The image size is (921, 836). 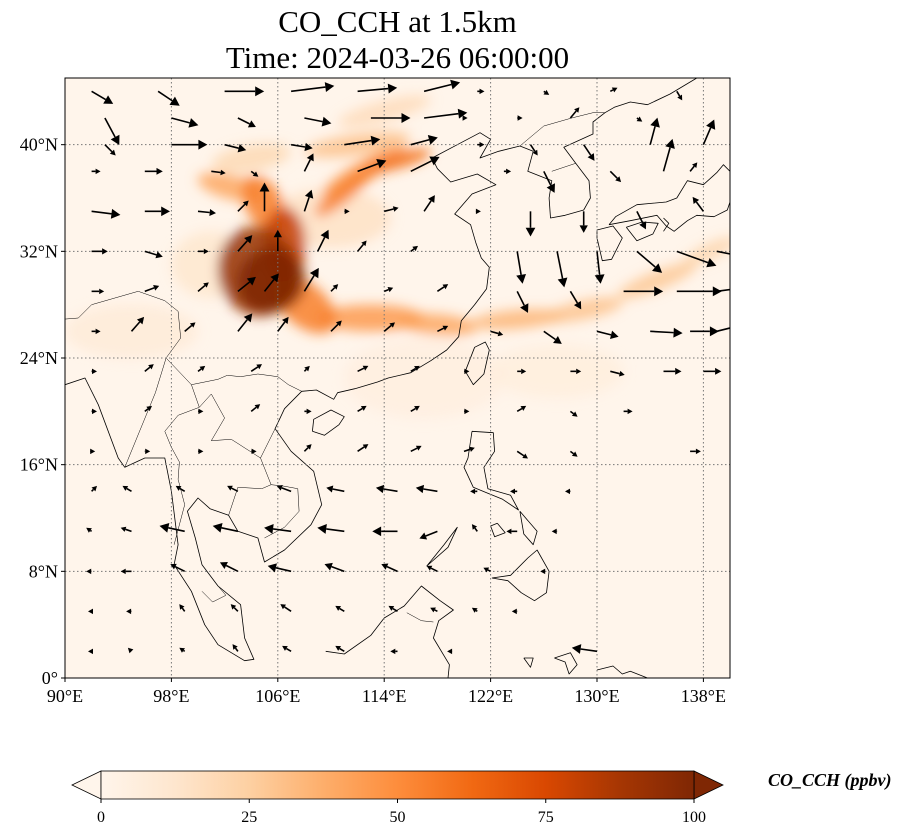 I want to click on lat-tick-label: 16°N, so click(x=39, y=465).